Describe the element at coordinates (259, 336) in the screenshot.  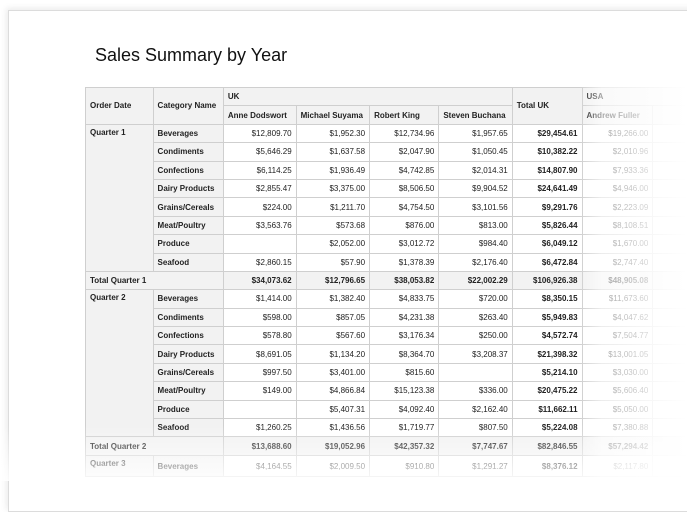
I see `value-cell: $578.80` at that location.